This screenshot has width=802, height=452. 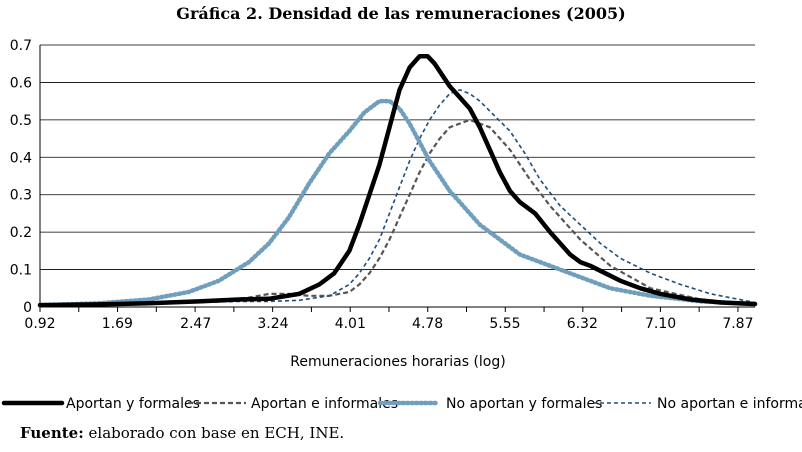 What do you see at coordinates (52, 433) in the screenshot?
I see `source-label: Fuente:` at bounding box center [52, 433].